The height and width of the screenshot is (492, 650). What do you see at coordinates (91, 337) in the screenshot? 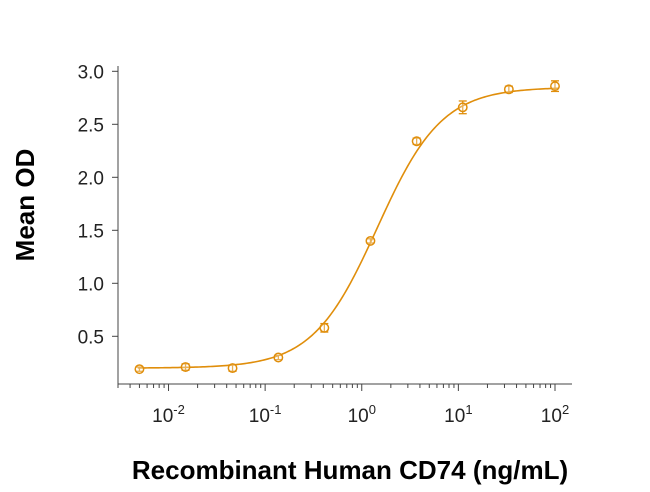
I see `y-tick-label: 0.5` at bounding box center [91, 337].